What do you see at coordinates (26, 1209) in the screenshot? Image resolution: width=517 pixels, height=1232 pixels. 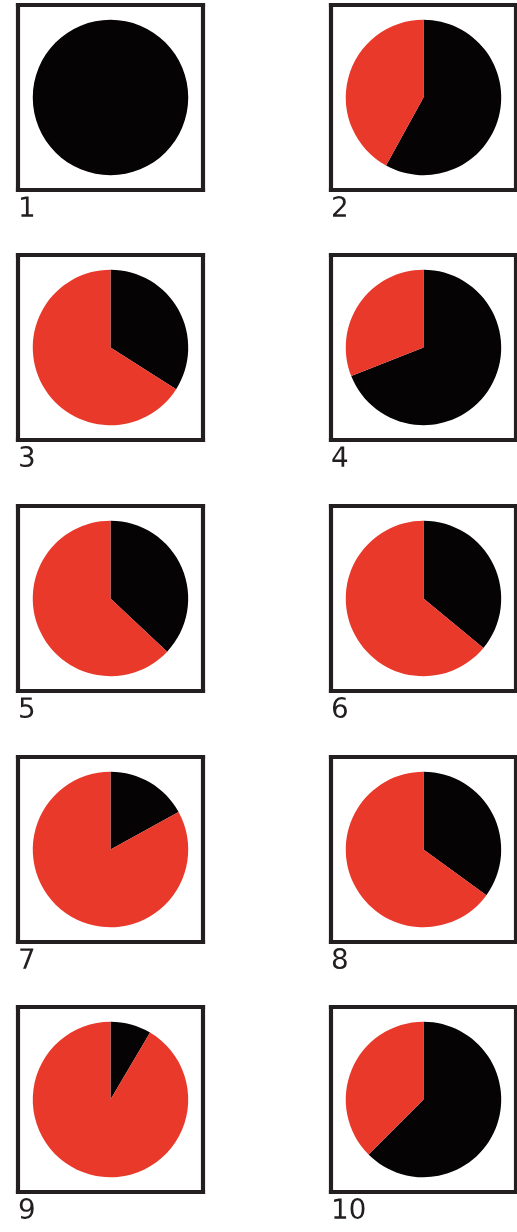 I see `text: 9` at bounding box center [26, 1209].